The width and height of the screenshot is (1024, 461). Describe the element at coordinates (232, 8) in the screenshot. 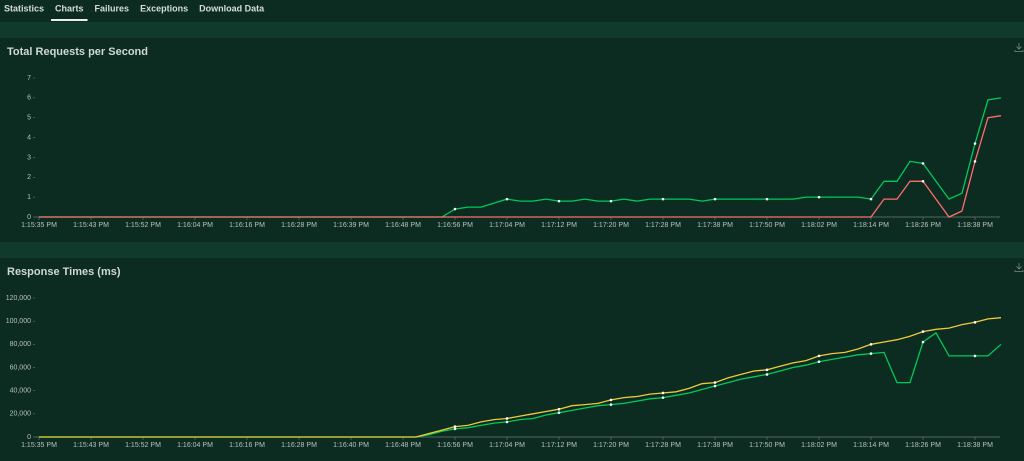

I see `tab: Download Data` at that location.